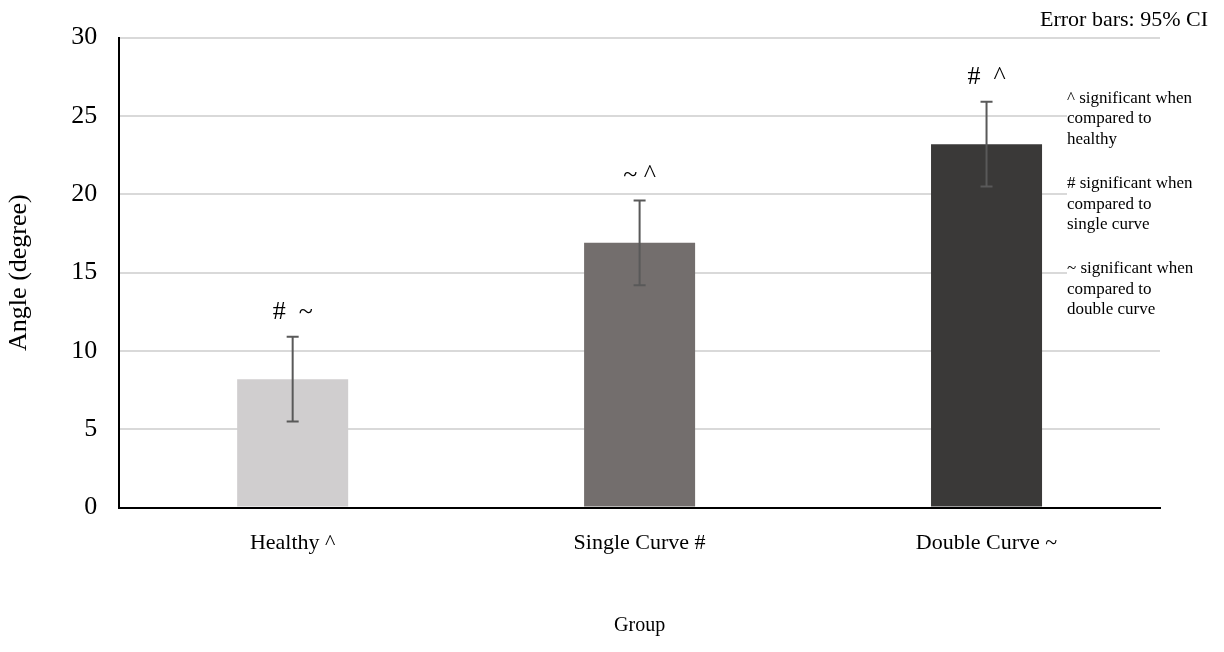  Describe the element at coordinates (639, 541) in the screenshot. I see `x-tick-label: Single Curve #` at that location.